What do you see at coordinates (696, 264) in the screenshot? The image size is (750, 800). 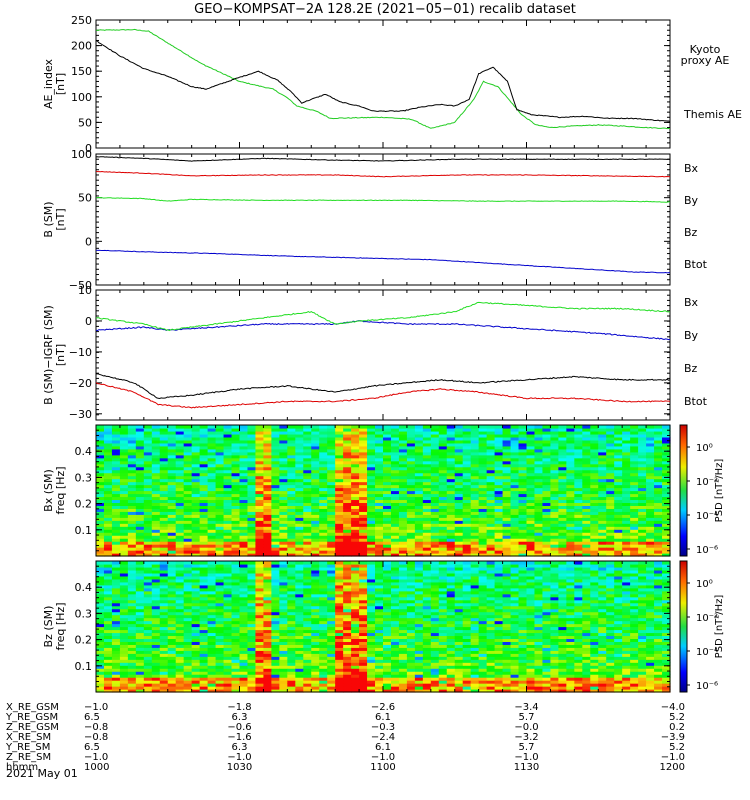 I see `legend-btot: Btot` at bounding box center [696, 264].